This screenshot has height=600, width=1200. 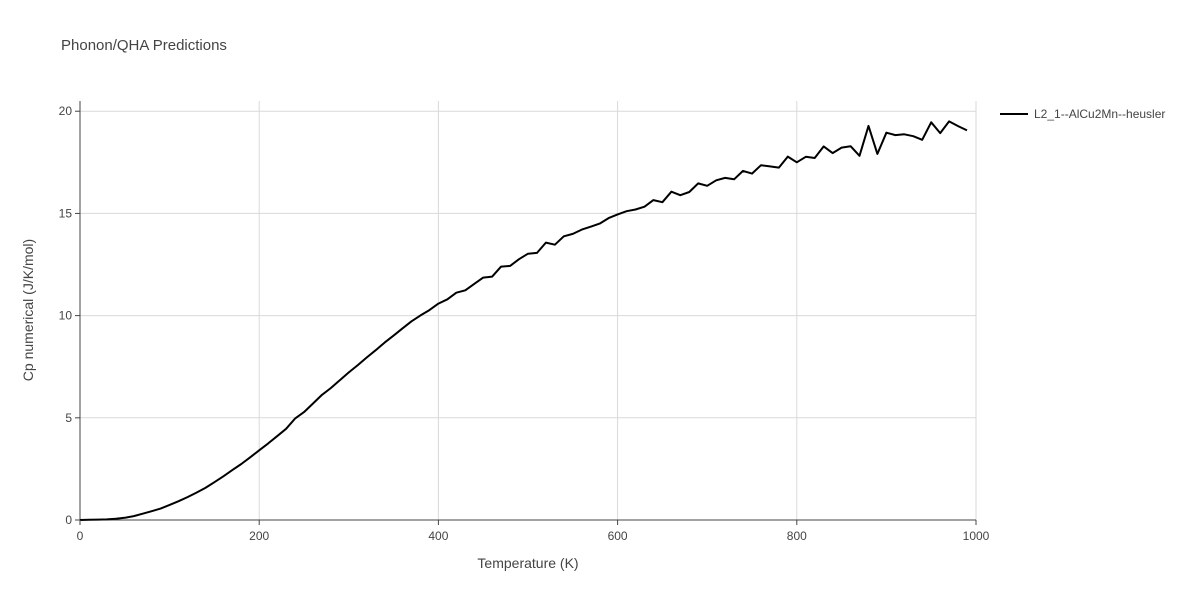 What do you see at coordinates (66, 316) in the screenshot?
I see `y-tick-label: 10` at bounding box center [66, 316].